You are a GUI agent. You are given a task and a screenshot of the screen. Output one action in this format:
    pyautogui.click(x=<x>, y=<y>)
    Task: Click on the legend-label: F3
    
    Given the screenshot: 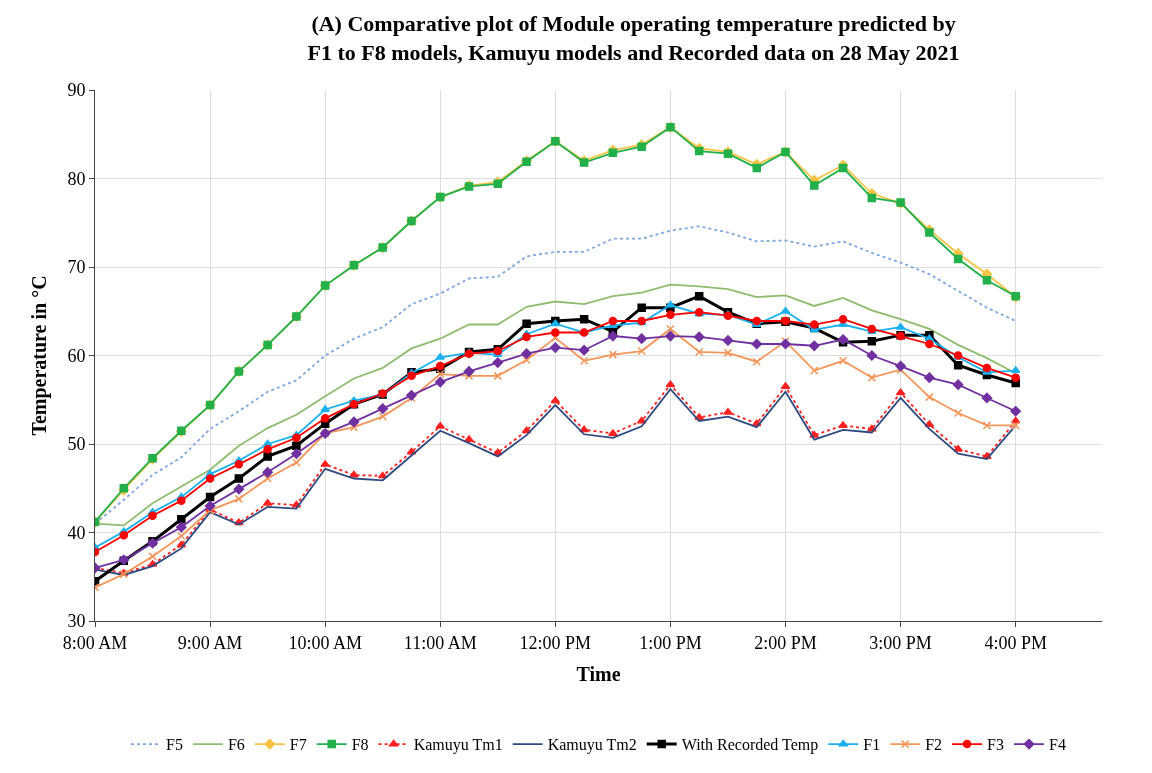 What is the action you would take?
    pyautogui.click(x=995, y=745)
    